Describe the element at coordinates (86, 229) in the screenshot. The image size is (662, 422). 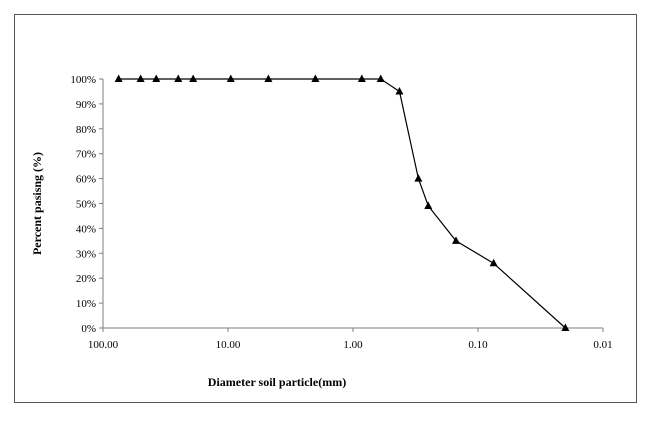
I see `y-tick-label: 40%` at that location.